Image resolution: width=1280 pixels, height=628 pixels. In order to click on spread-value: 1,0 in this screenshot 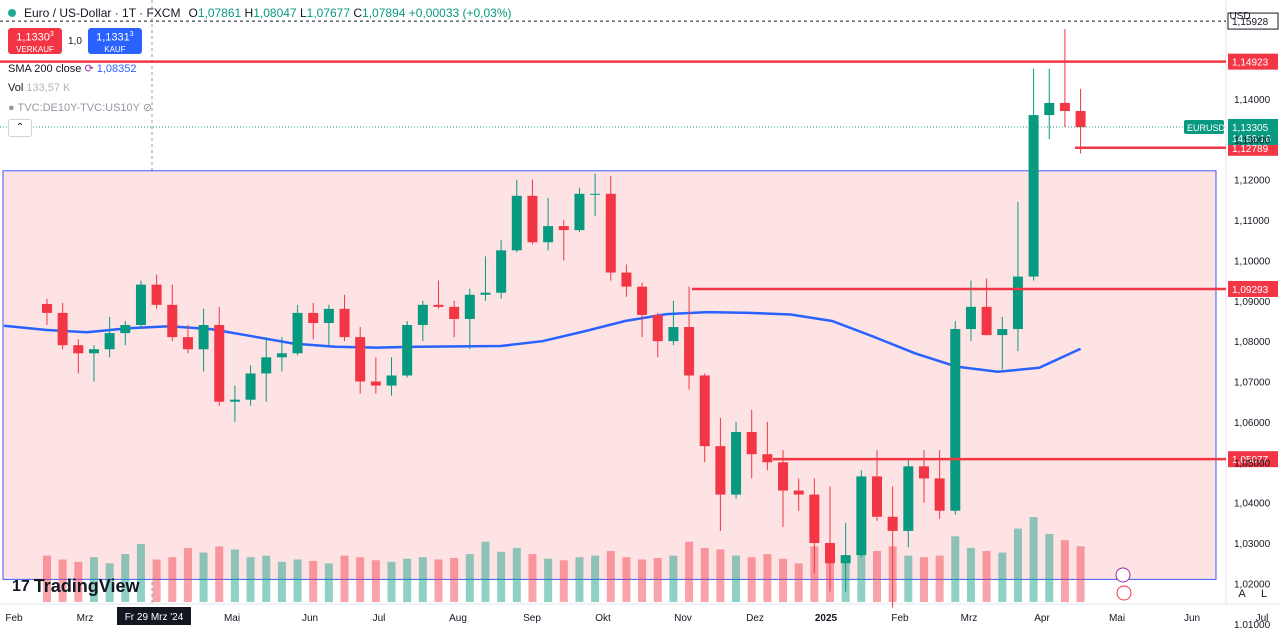, I will do `click(75, 41)`.